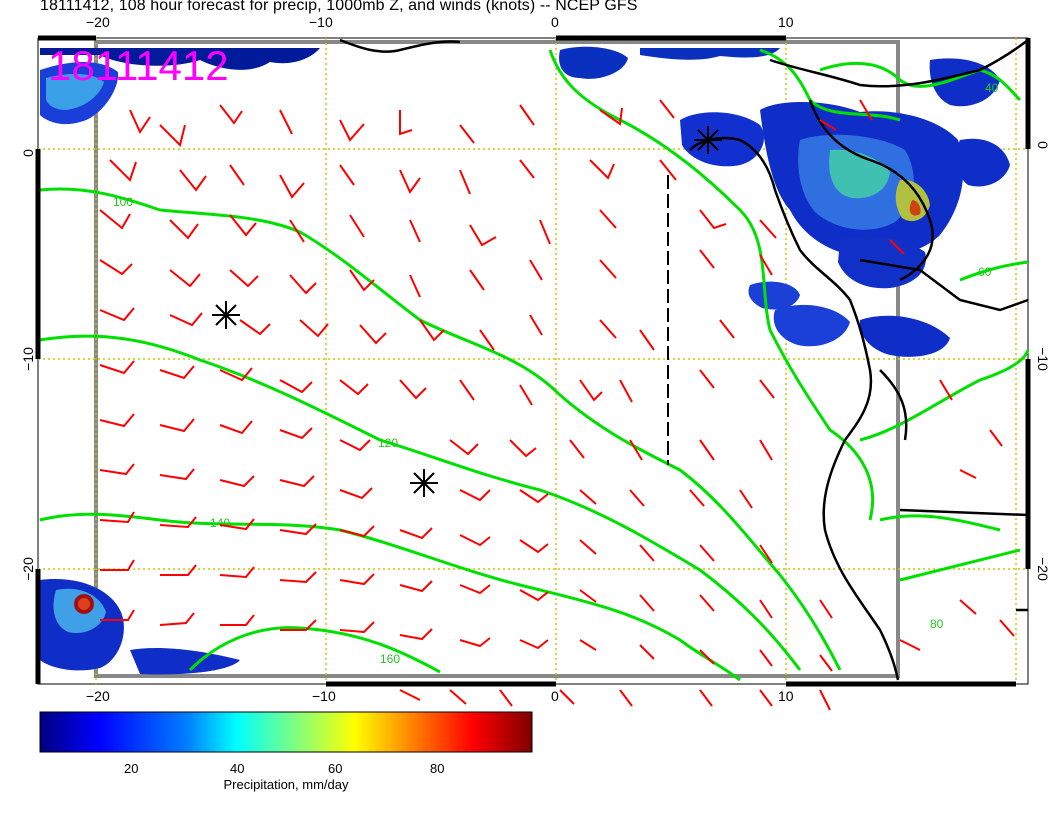 This screenshot has height=816, width=1056. What do you see at coordinates (220, 523) in the screenshot?
I see `contour-label: 140` at bounding box center [220, 523].